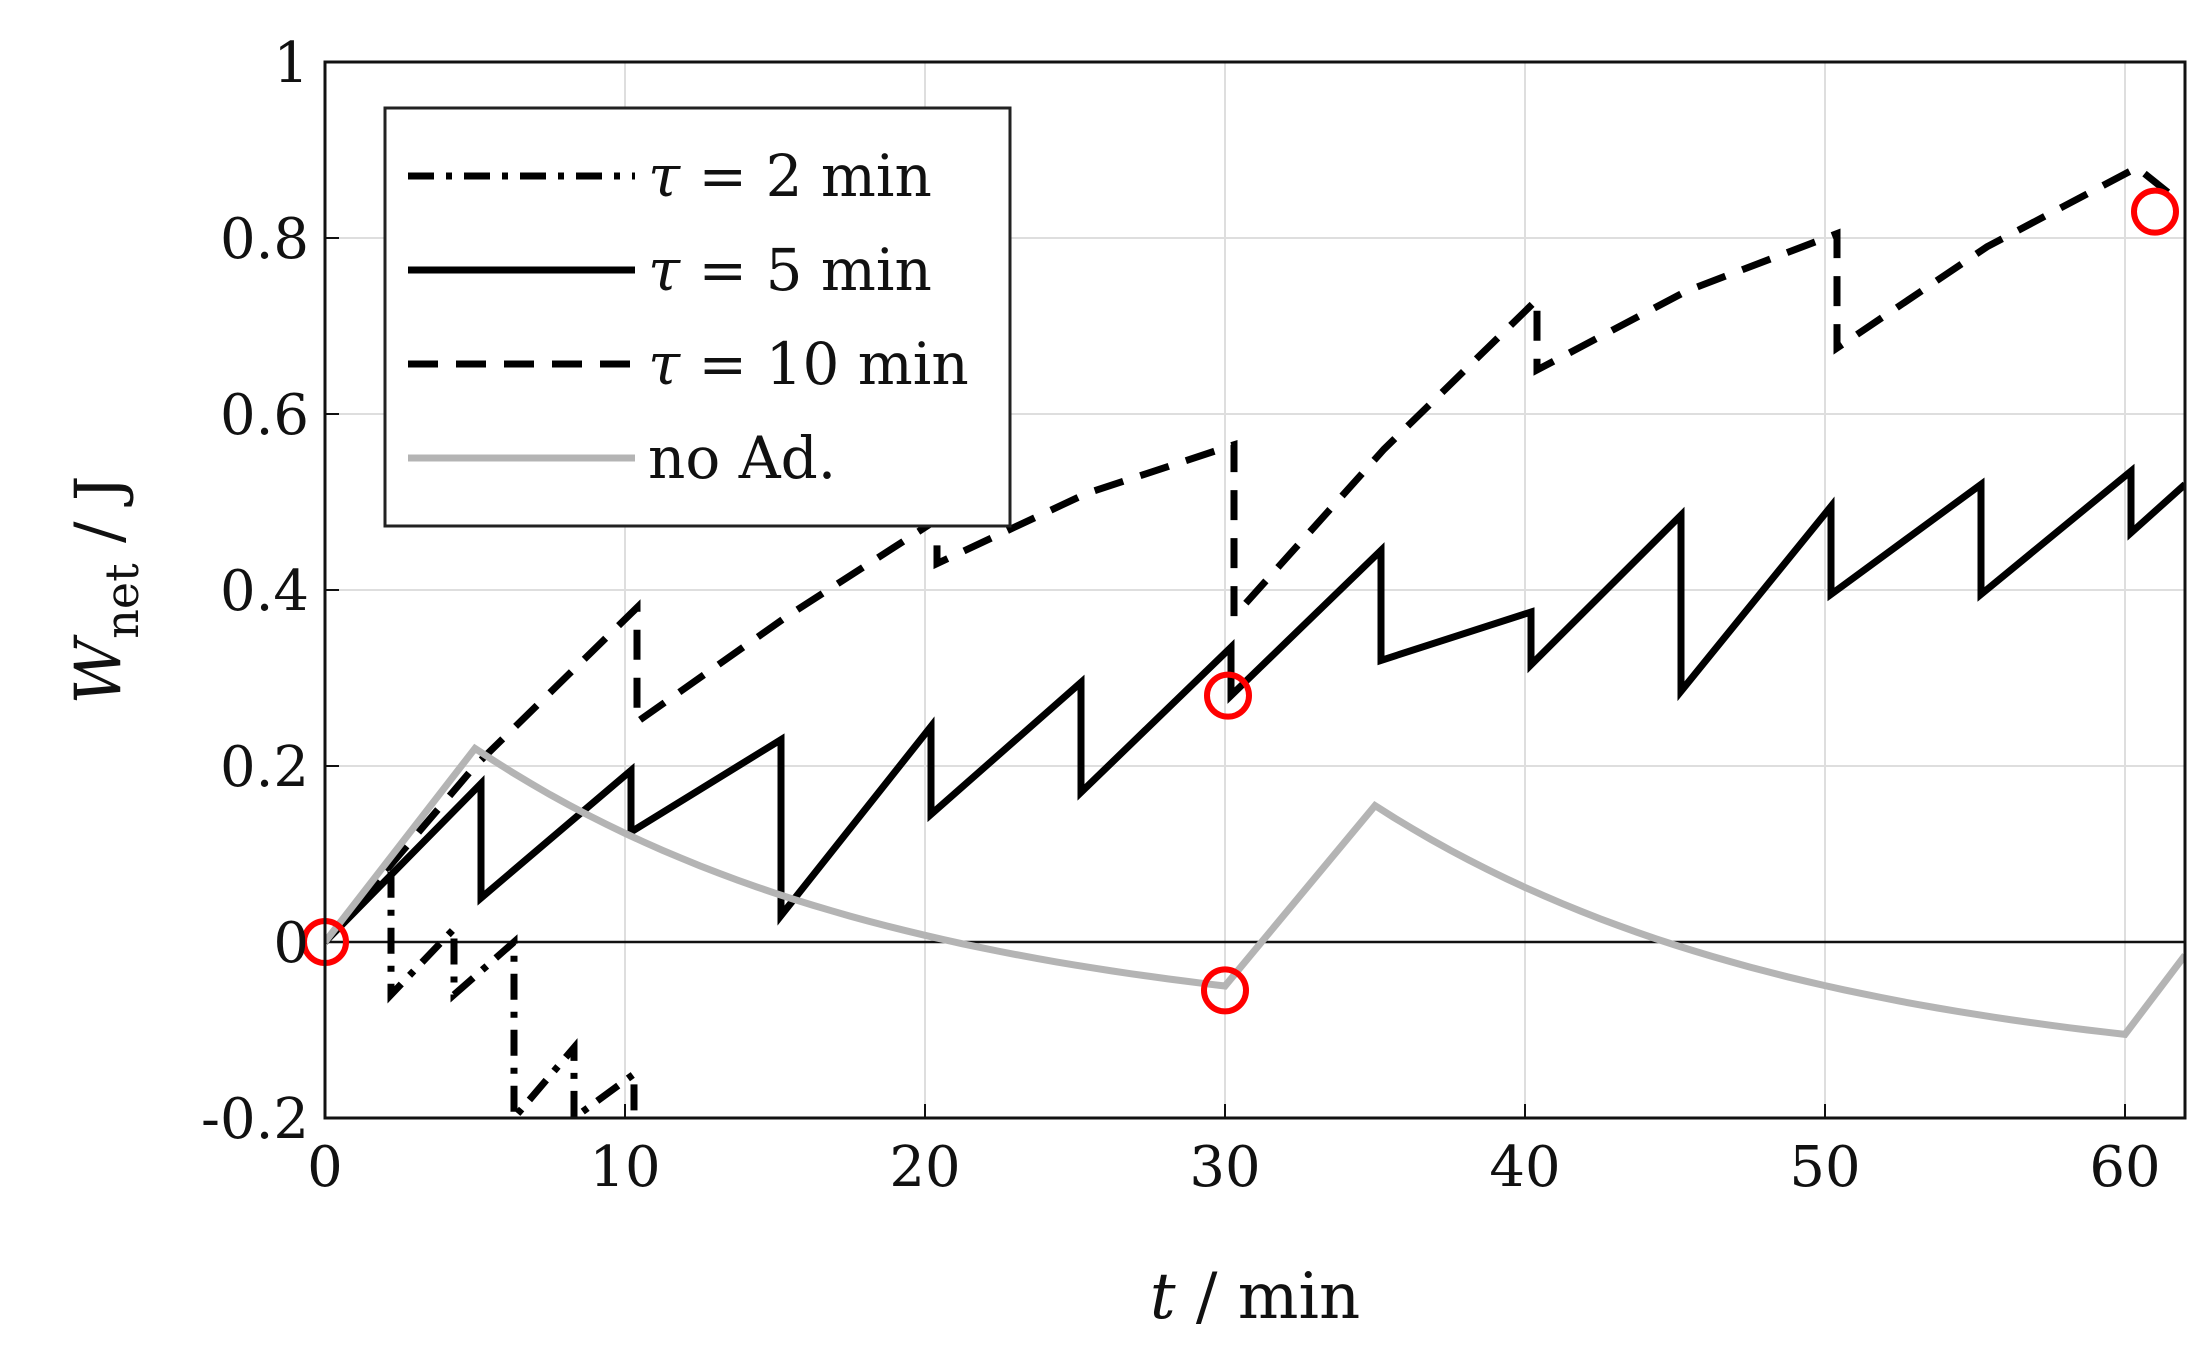  I want to click on x-tick-label: 0, so click(325, 1167).